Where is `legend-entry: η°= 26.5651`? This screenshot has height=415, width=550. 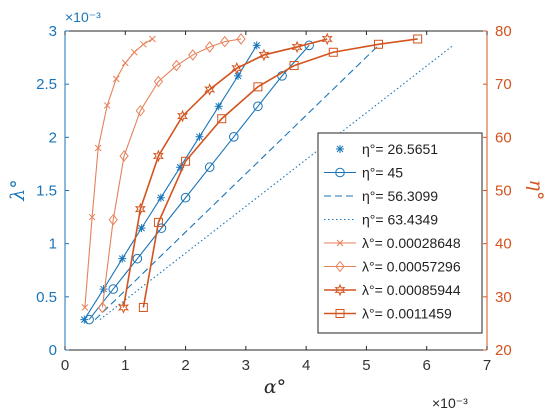 legend-entry: η°= 26.5651 is located at coordinates (387, 149).